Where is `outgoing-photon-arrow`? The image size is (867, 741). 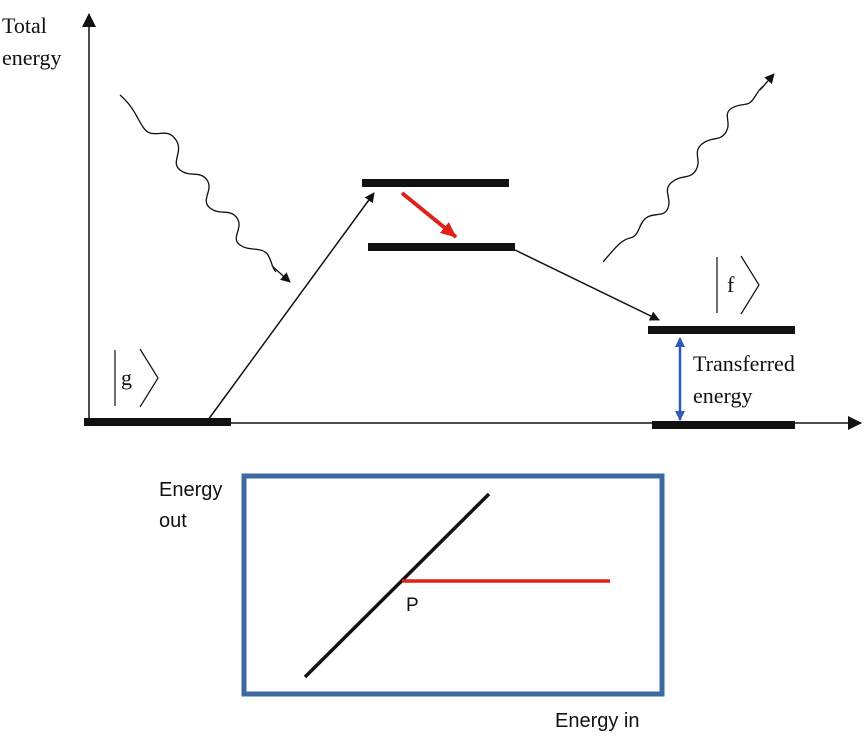 outgoing-photon-arrow is located at coordinates (767, 82).